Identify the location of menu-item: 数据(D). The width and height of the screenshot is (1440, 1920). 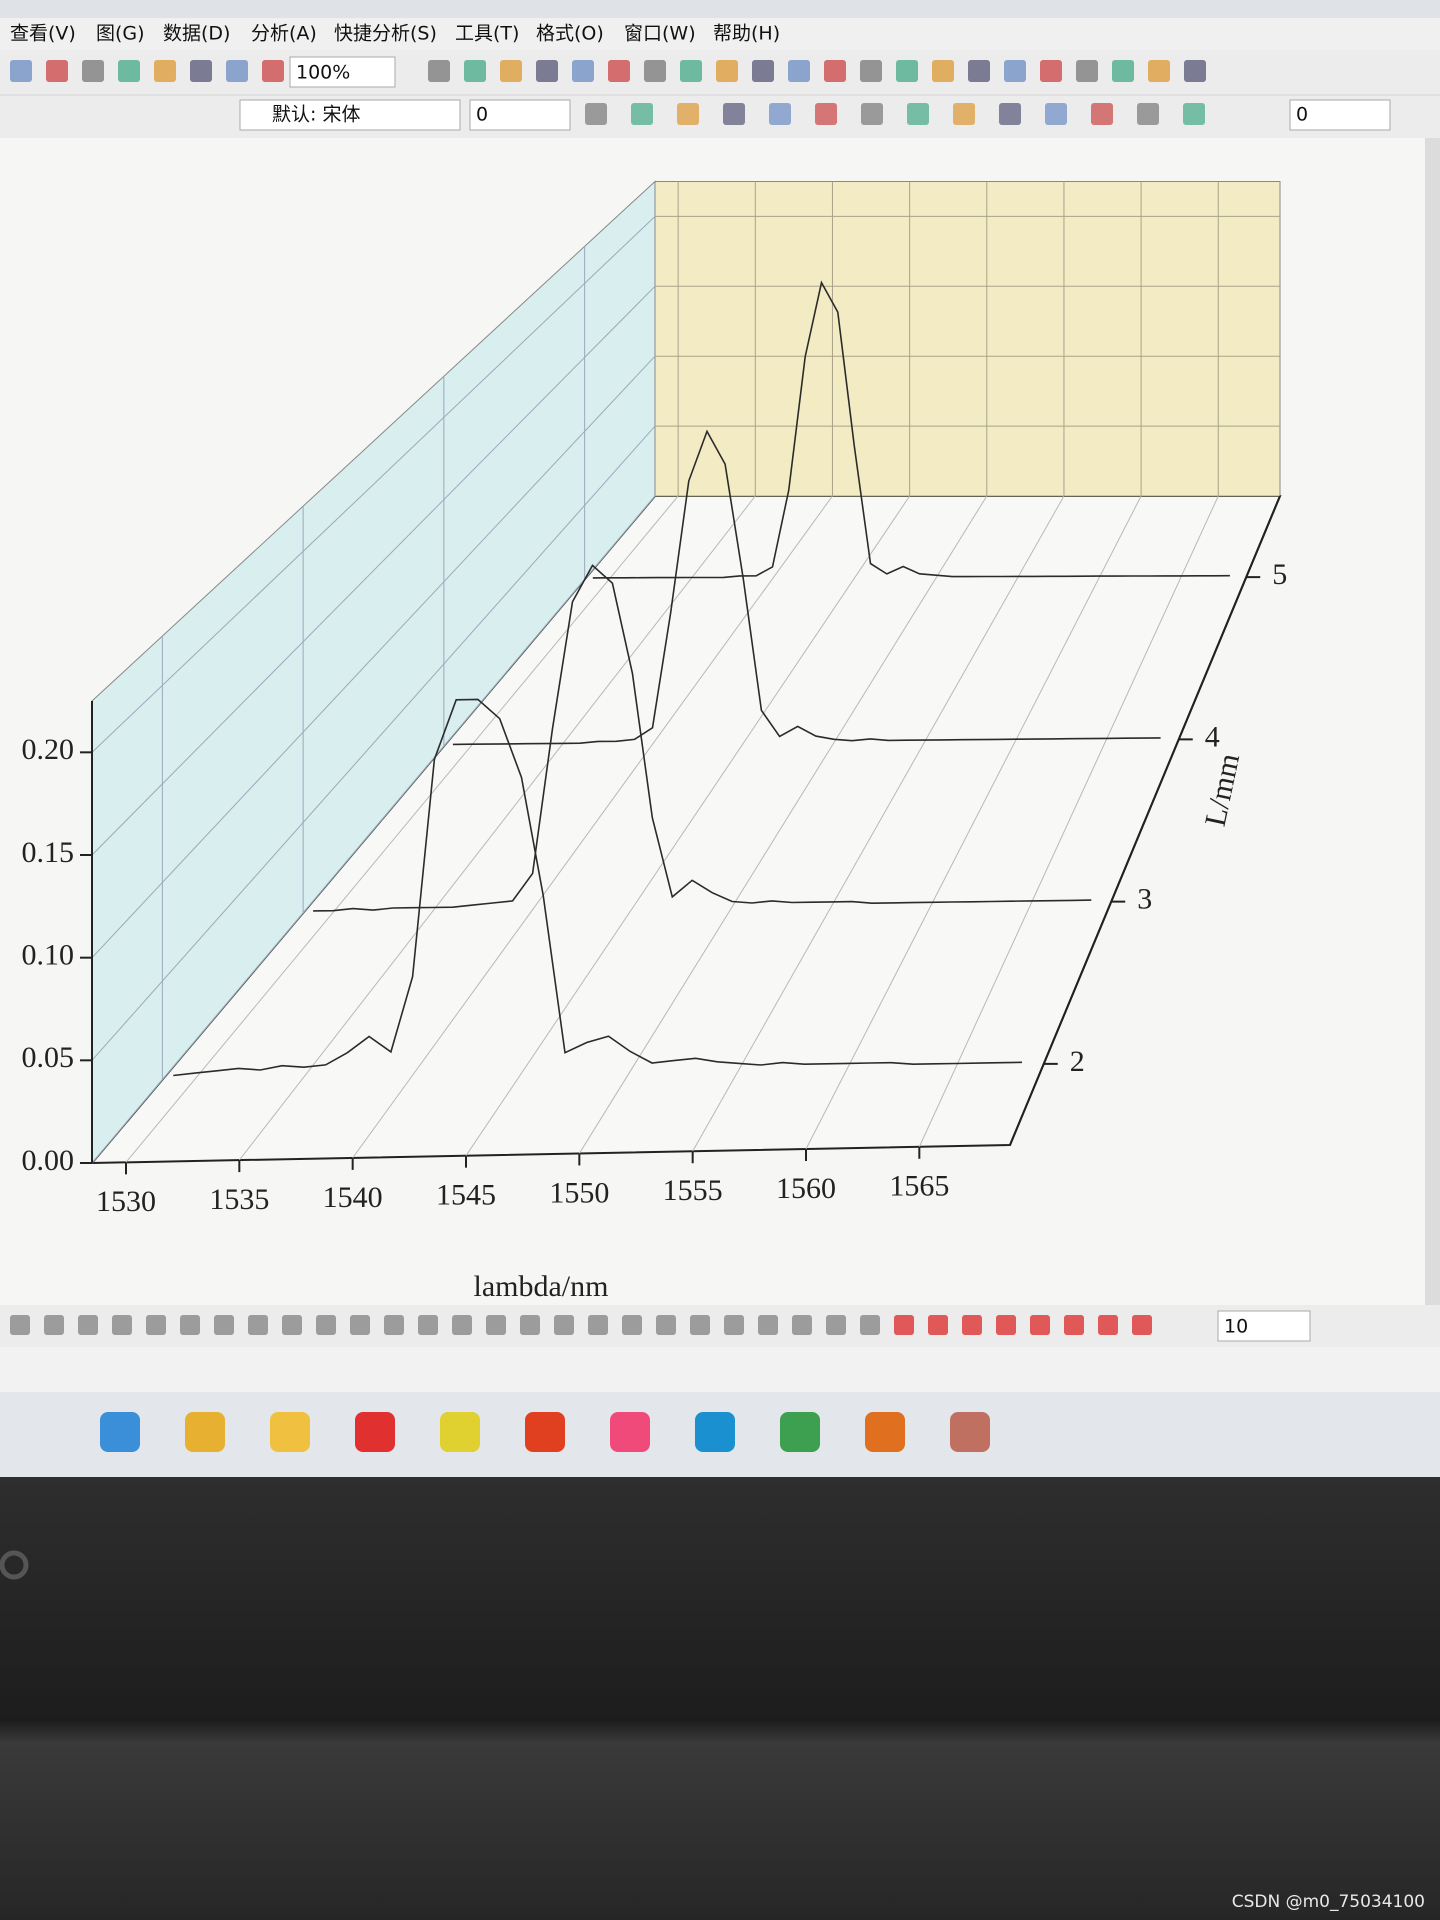
(196, 34).